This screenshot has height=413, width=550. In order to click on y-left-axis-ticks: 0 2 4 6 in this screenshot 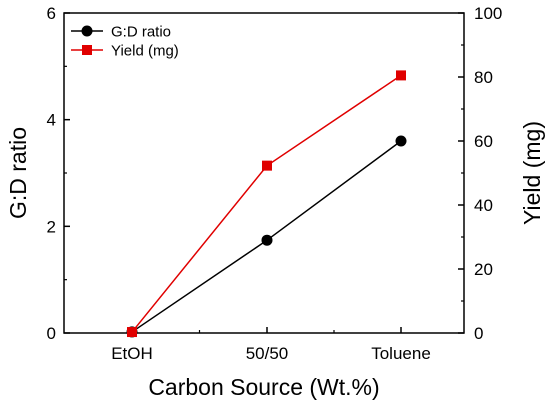, I will do `click(58, 173)`.